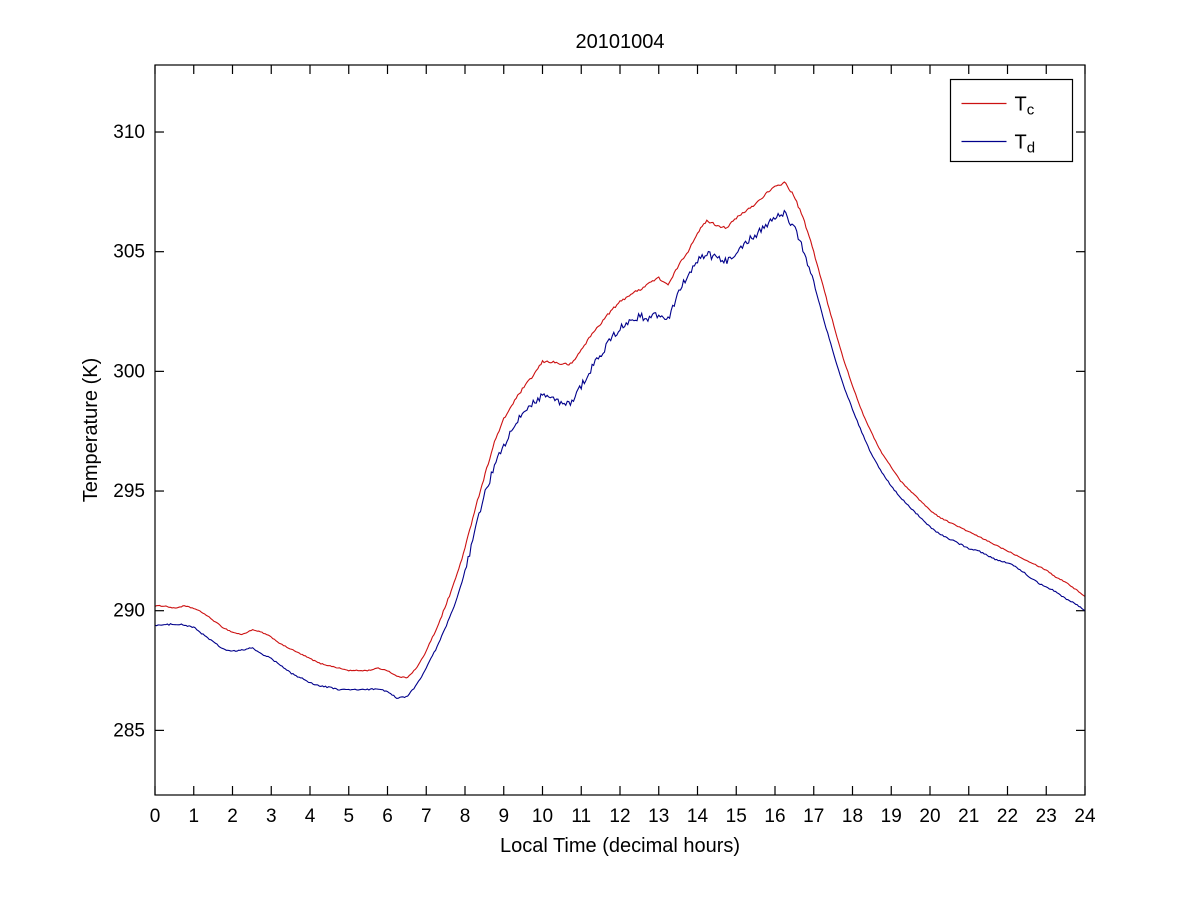  What do you see at coordinates (348, 816) in the screenshot?
I see `x-tick-label: 5` at bounding box center [348, 816].